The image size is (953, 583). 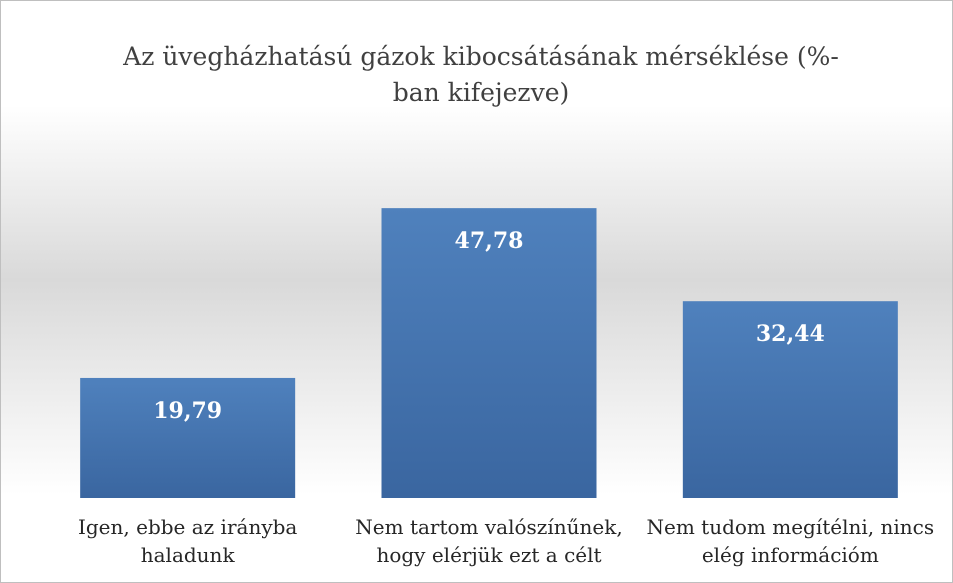 What do you see at coordinates (790, 334) in the screenshot?
I see `data-label: 32,44` at bounding box center [790, 334].